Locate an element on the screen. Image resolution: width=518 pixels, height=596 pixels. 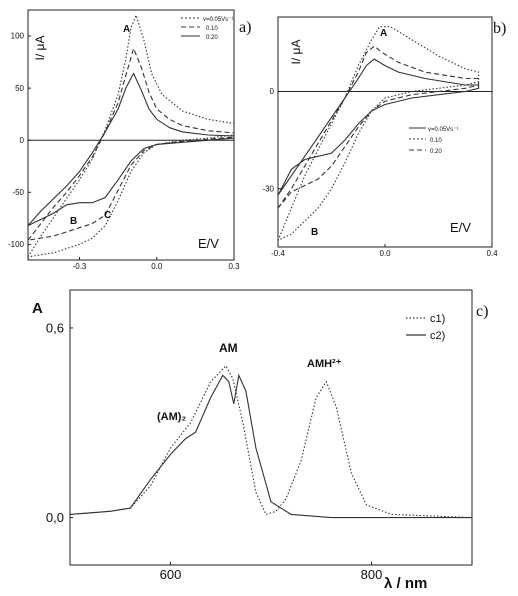
panel-b-legend-2: 0.20 is located at coordinates (436, 152).